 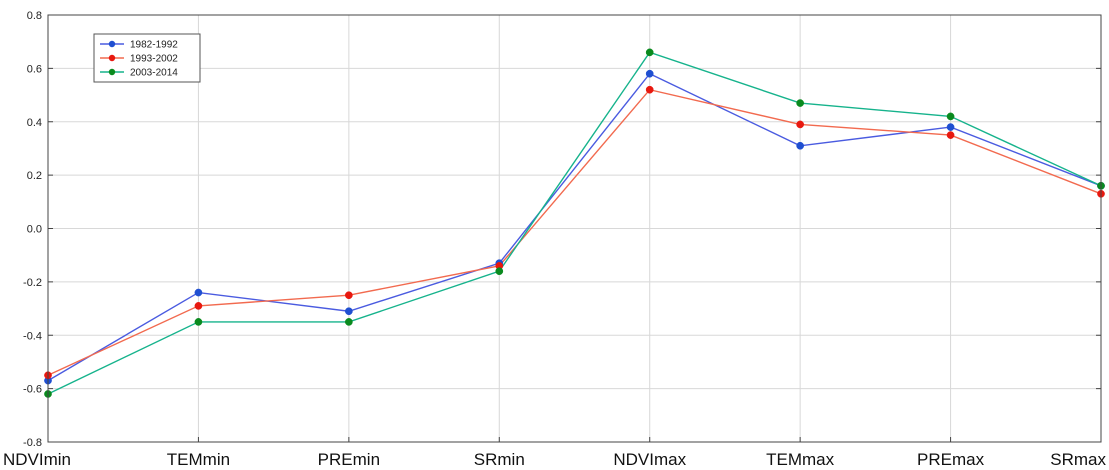 I want to click on y-tick-label: 0.2, so click(x=34, y=176).